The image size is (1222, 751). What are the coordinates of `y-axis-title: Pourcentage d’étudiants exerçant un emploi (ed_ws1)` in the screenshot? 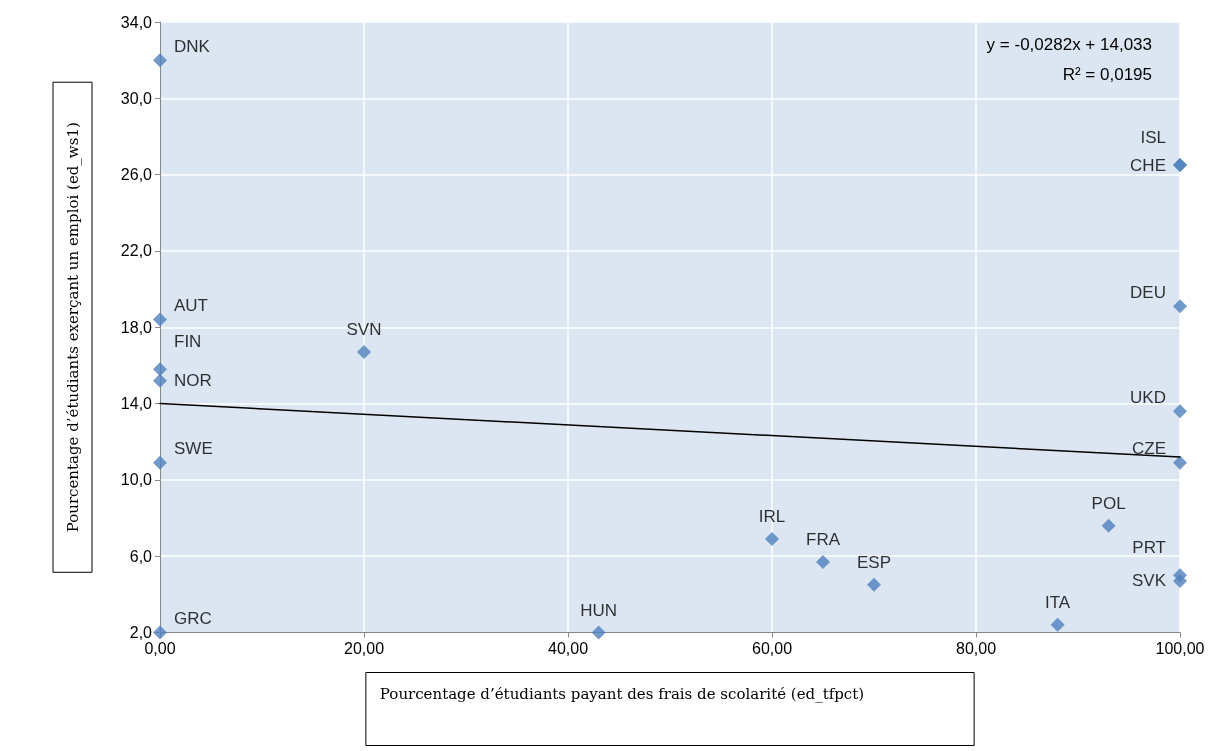 It's located at (72, 327).